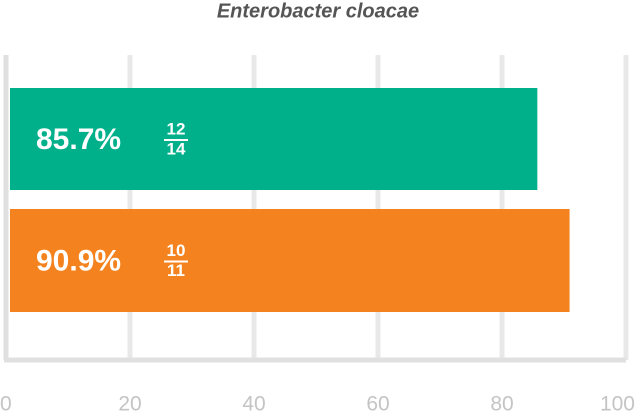 This screenshot has width=636, height=414. I want to click on value-label: 90.9%, so click(78, 260).